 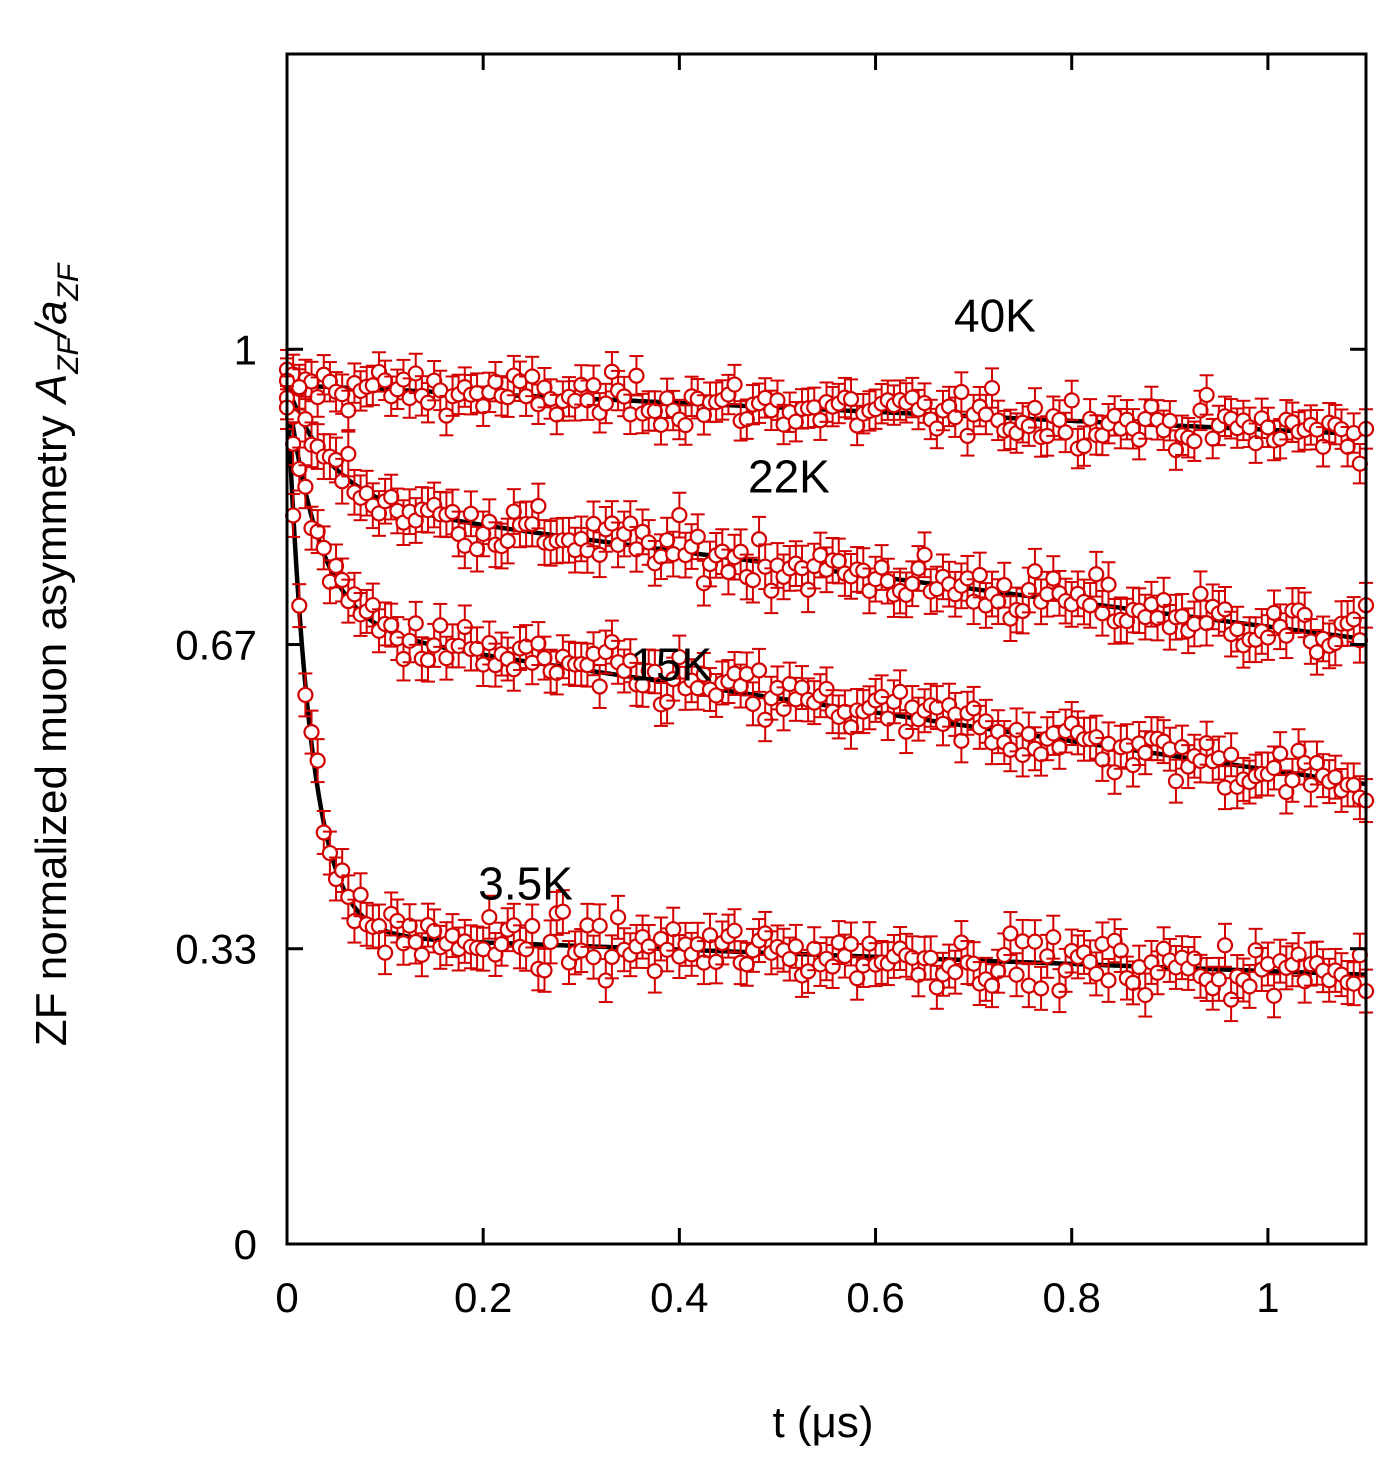 I want to click on x-axis-title: t (μs), so click(x=822, y=1422).